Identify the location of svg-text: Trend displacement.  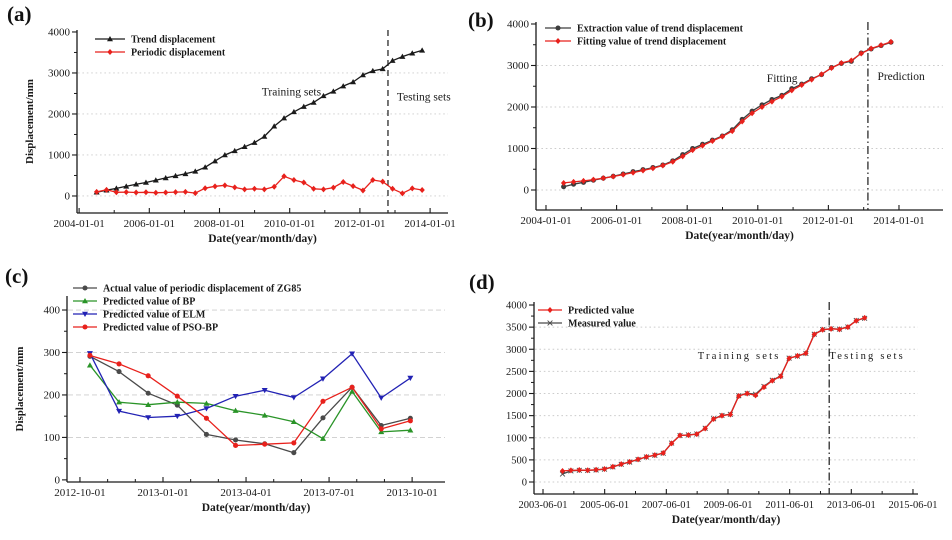
(173, 40).